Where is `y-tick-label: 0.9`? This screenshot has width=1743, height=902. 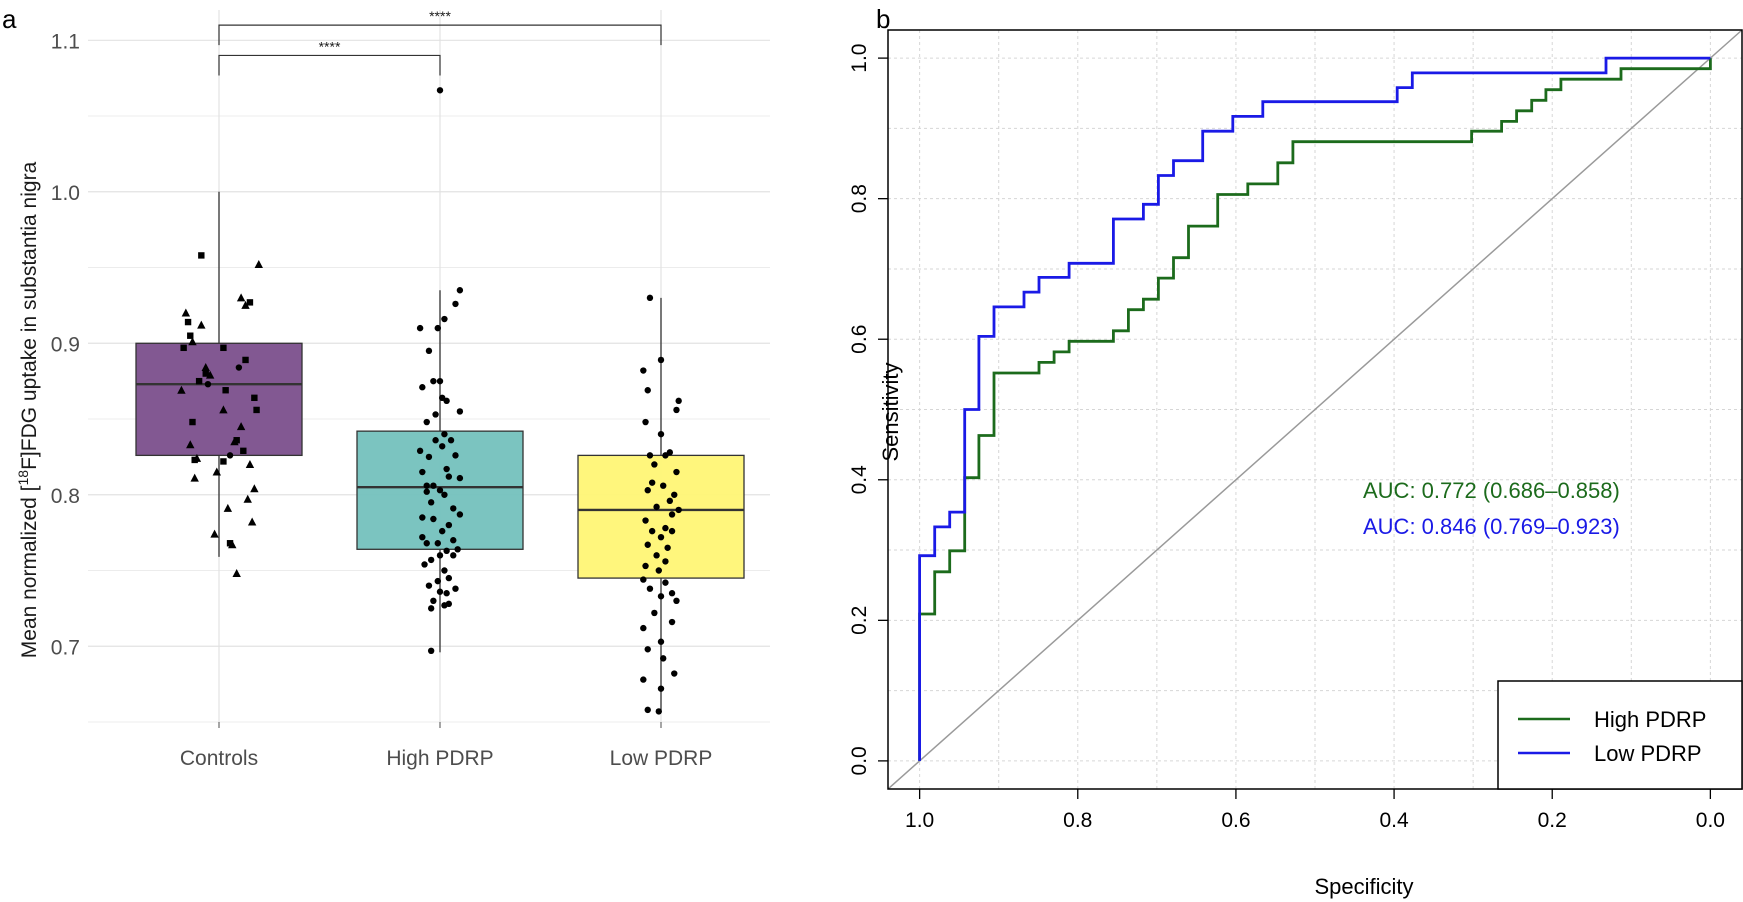 y-tick-label: 0.9 is located at coordinates (65, 344).